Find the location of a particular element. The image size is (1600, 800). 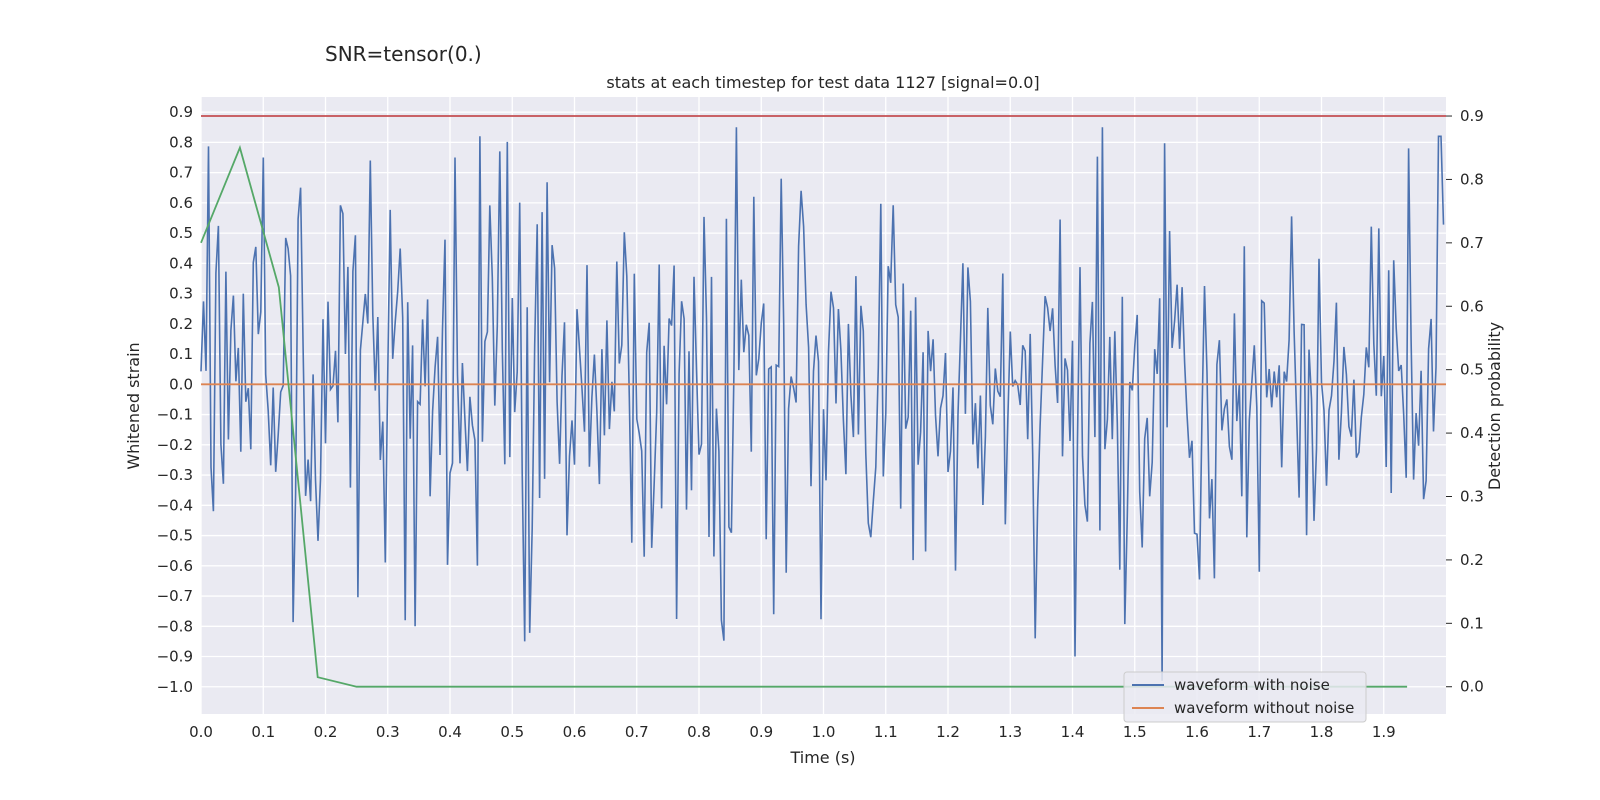

y-tick-label: −0.6 is located at coordinates (175, 566).